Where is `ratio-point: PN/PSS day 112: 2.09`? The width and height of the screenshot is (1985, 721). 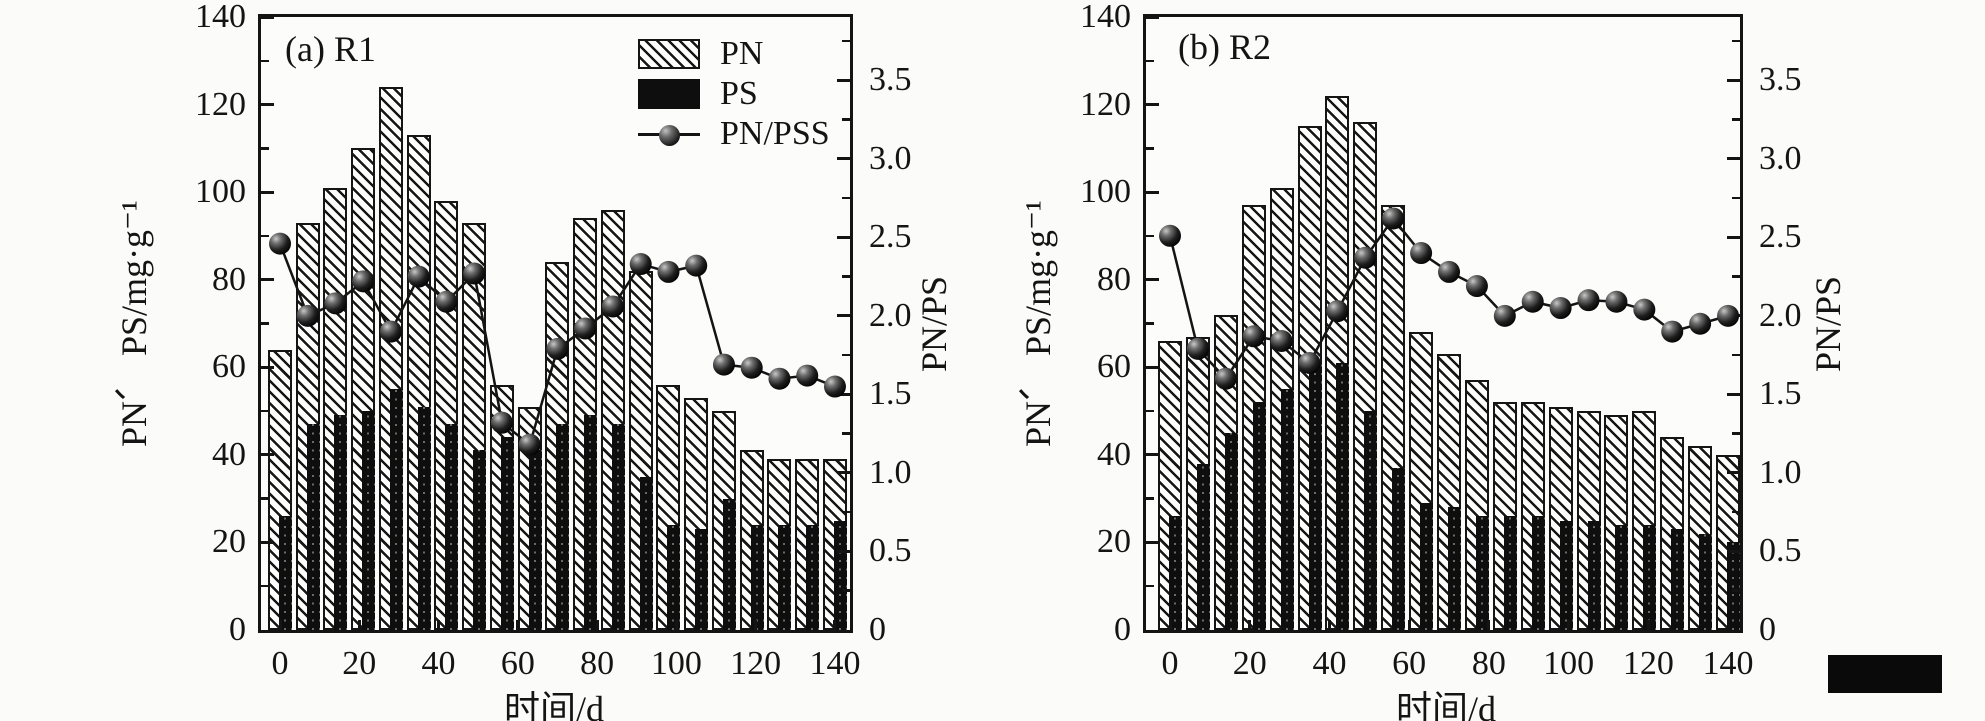 ratio-point: PN/PSS day 112: 2.09 is located at coordinates (1616, 301).